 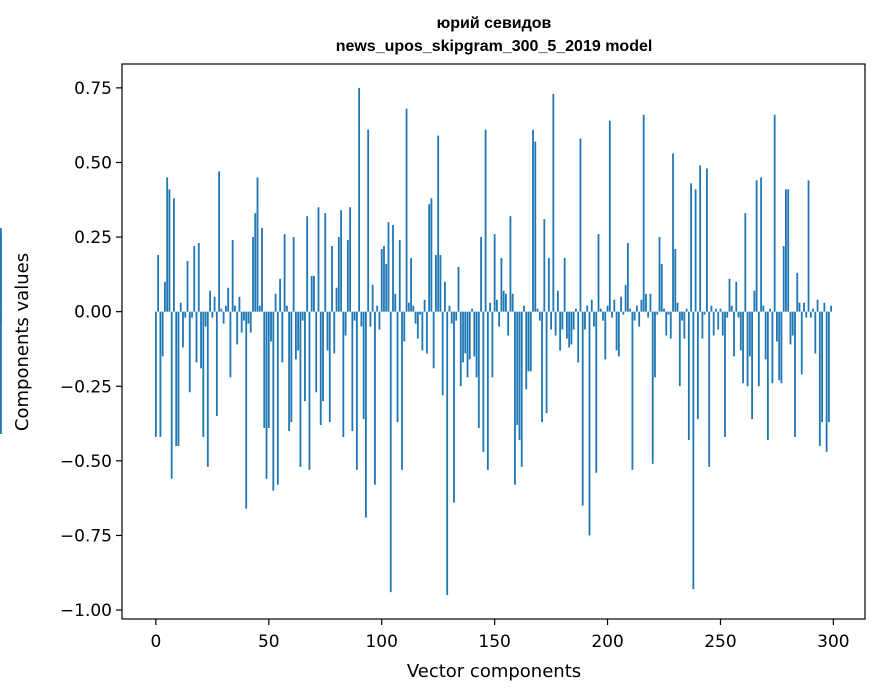 I want to click on x-tick-label: 200, so click(x=607, y=642).